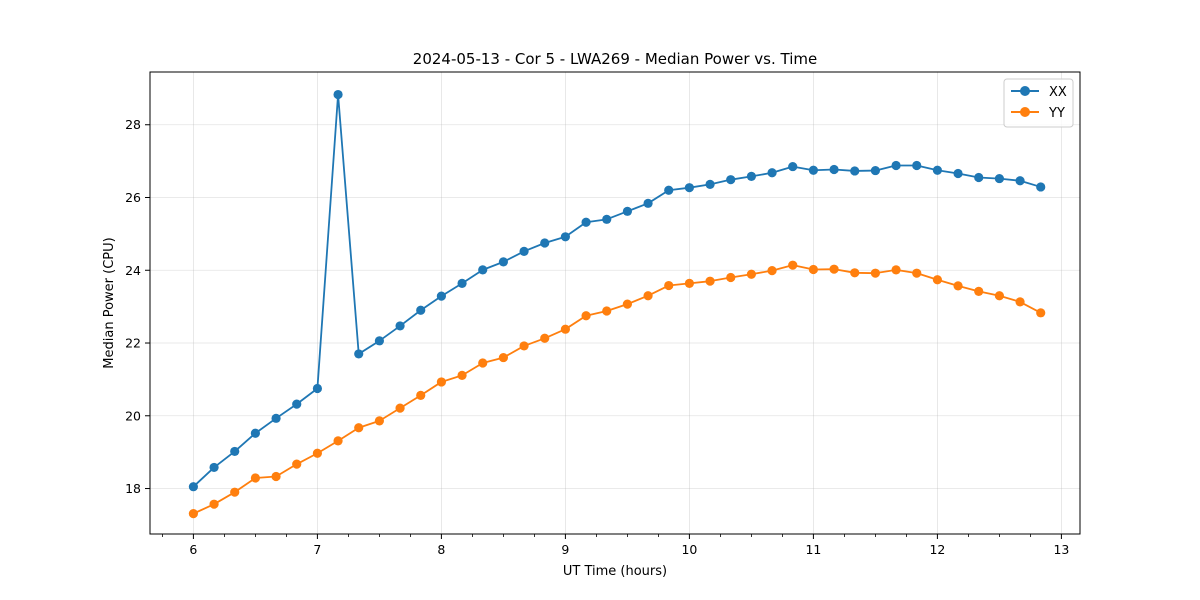  Describe the element at coordinates (615, 545) in the screenshot. I see `x-axis: 6 7 8 9 10 11 12 13` at that location.